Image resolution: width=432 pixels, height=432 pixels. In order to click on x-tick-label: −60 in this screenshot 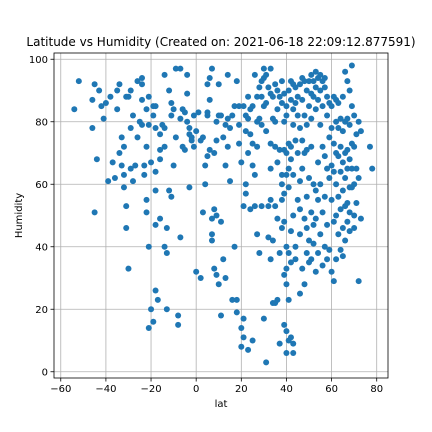, I will do `click(60, 389)`.